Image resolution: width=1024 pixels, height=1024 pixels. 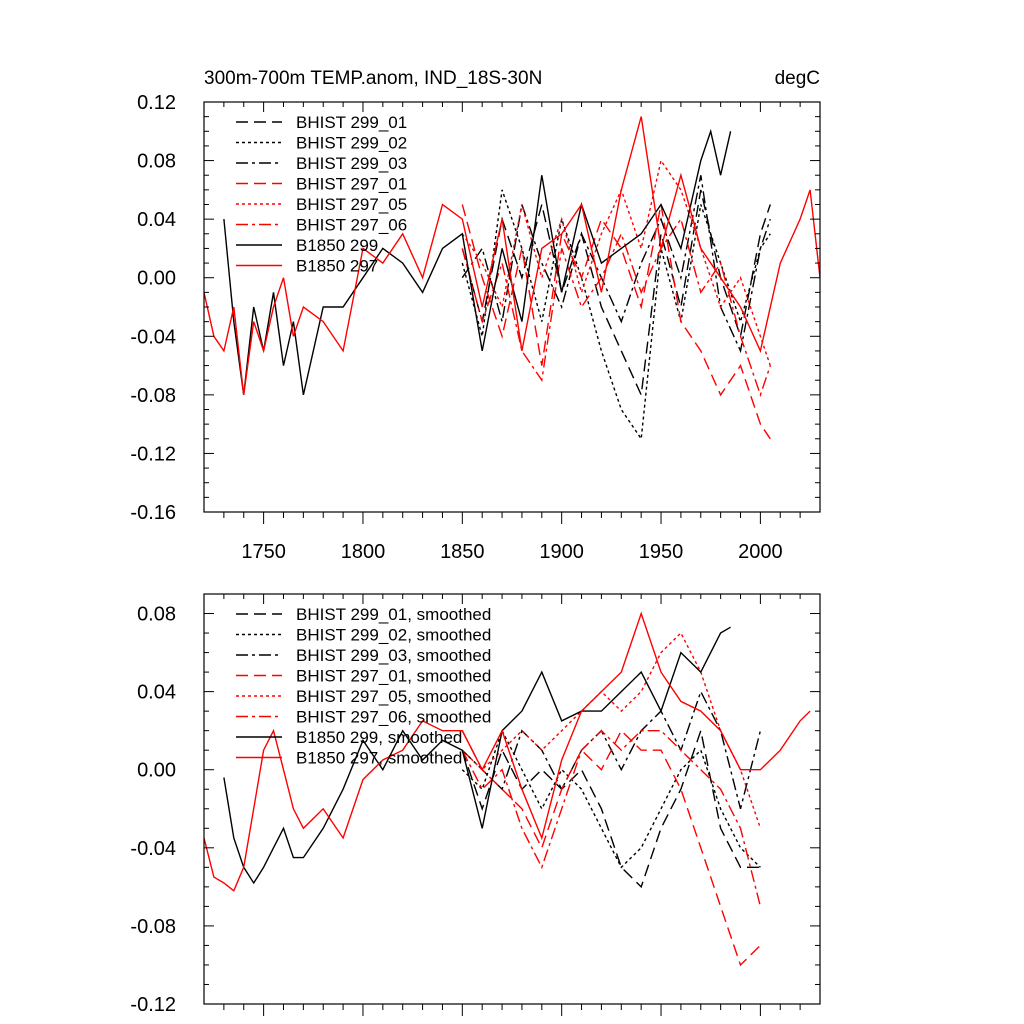 What do you see at coordinates (337, 266) in the screenshot?
I see `legend-label: B1850 297` at bounding box center [337, 266].